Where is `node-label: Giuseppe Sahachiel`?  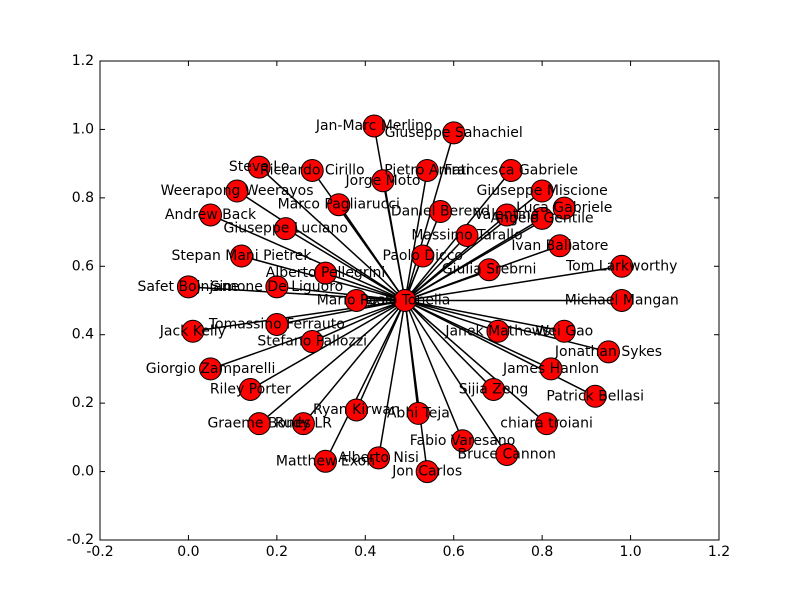
node-label: Giuseppe Sahachiel is located at coordinates (454, 133).